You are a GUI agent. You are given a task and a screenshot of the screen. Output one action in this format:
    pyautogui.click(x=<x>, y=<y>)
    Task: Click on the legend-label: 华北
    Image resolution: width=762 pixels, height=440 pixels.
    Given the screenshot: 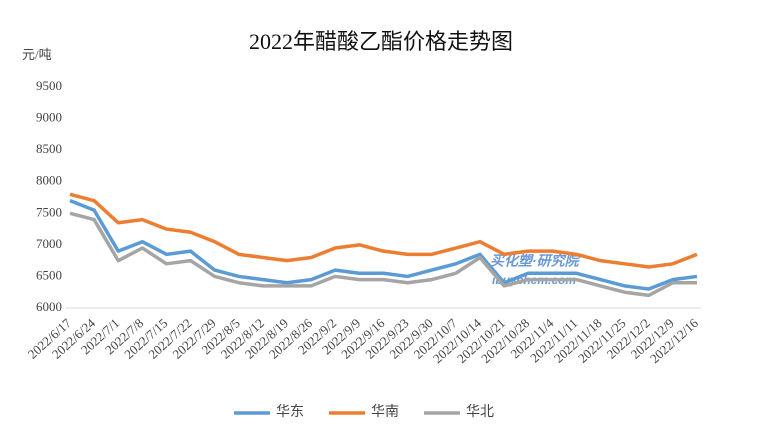 What is the action you would take?
    pyautogui.click(x=480, y=412)
    